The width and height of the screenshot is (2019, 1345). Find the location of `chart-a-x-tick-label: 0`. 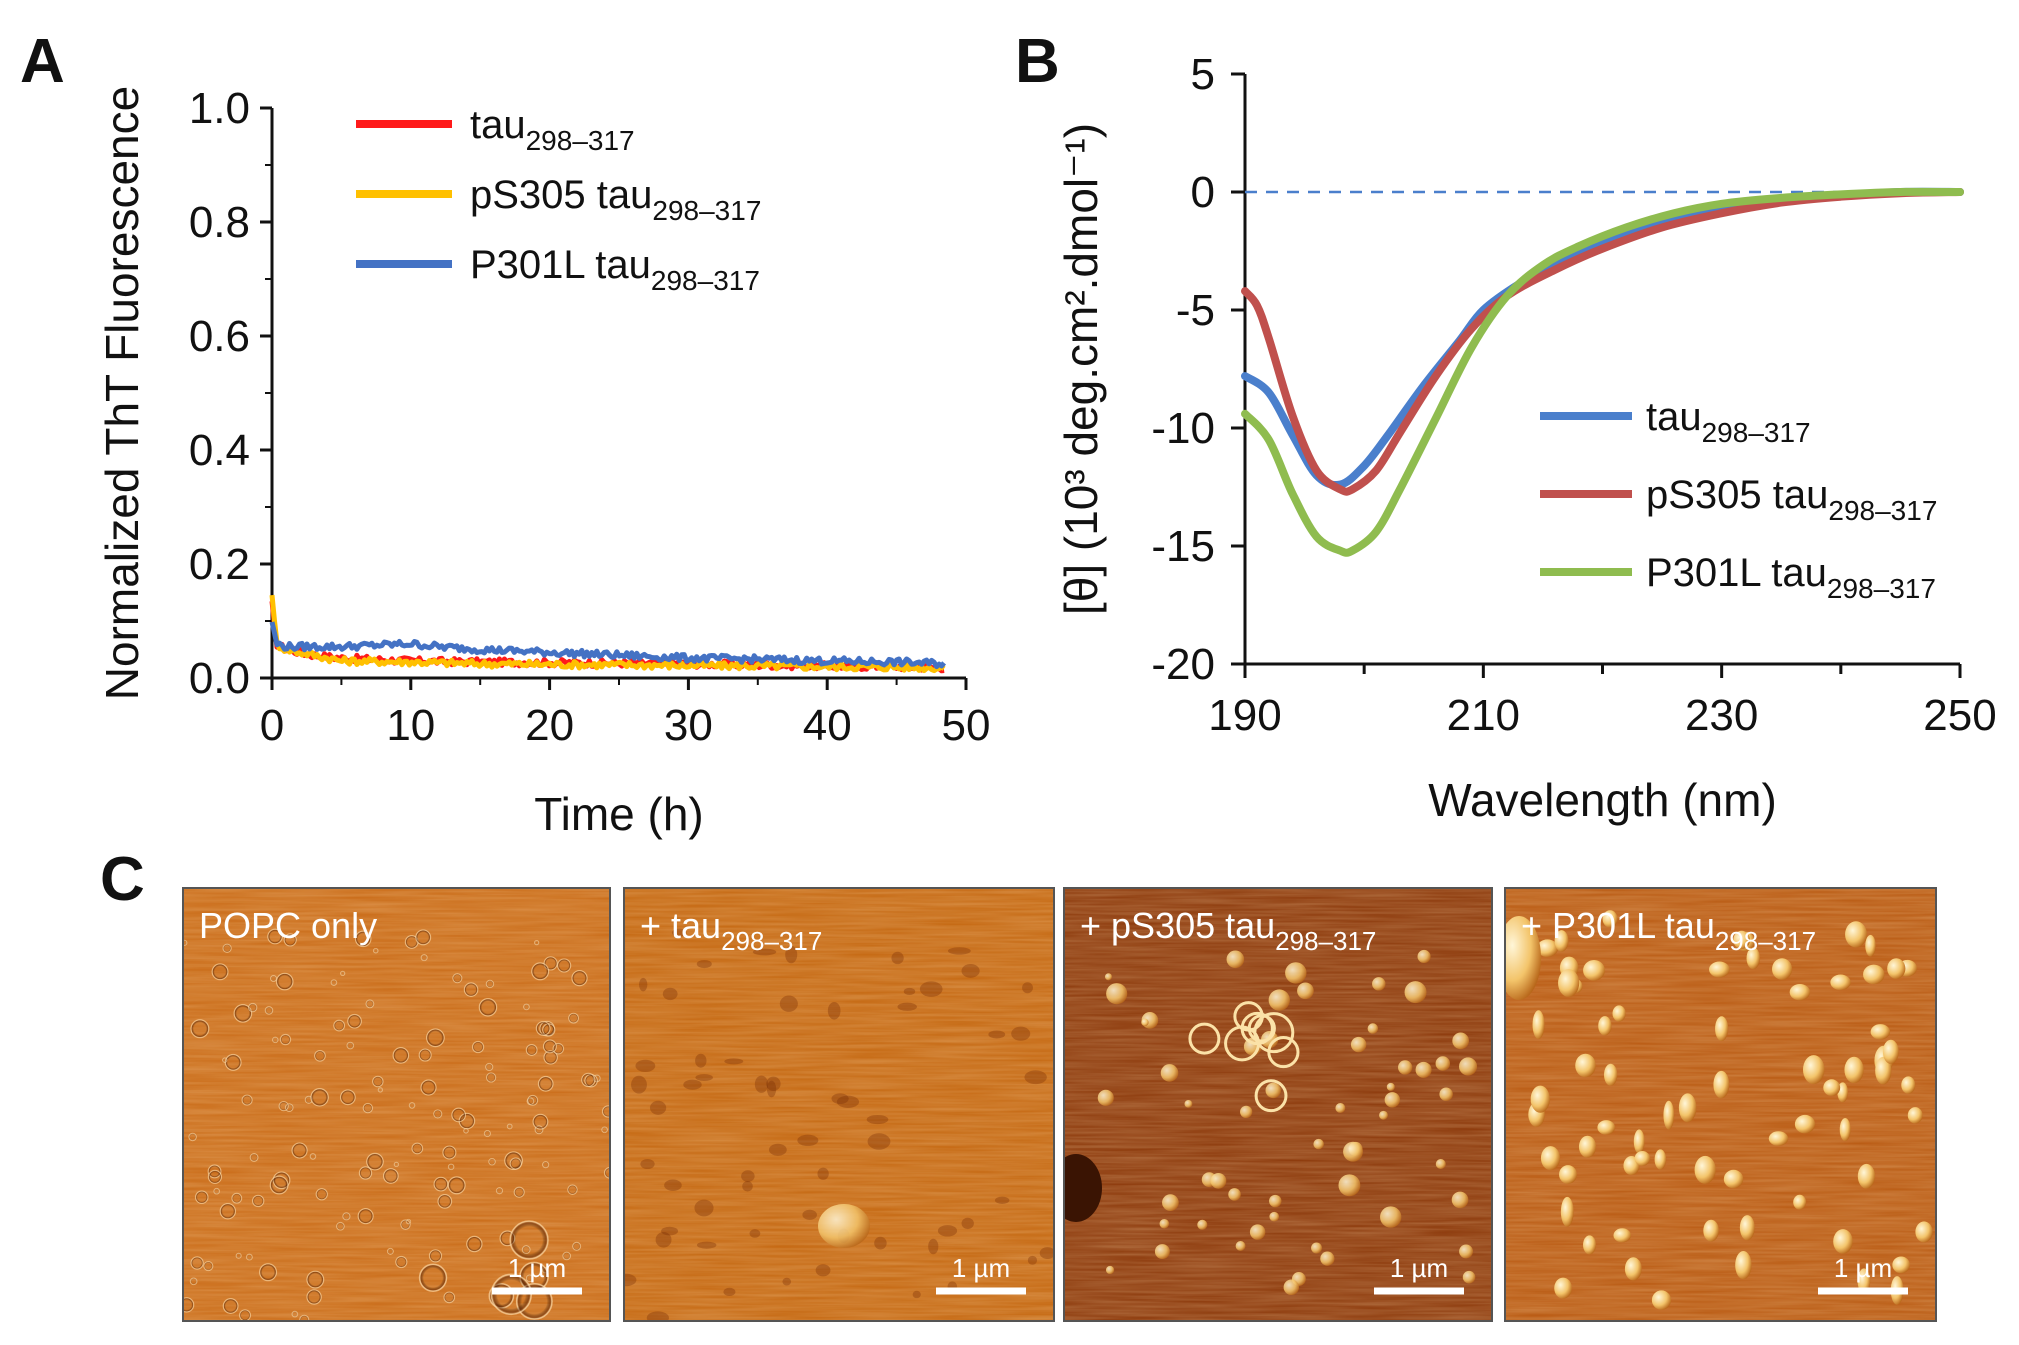

chart-a-x-tick-label: 0 is located at coordinates (272, 725).